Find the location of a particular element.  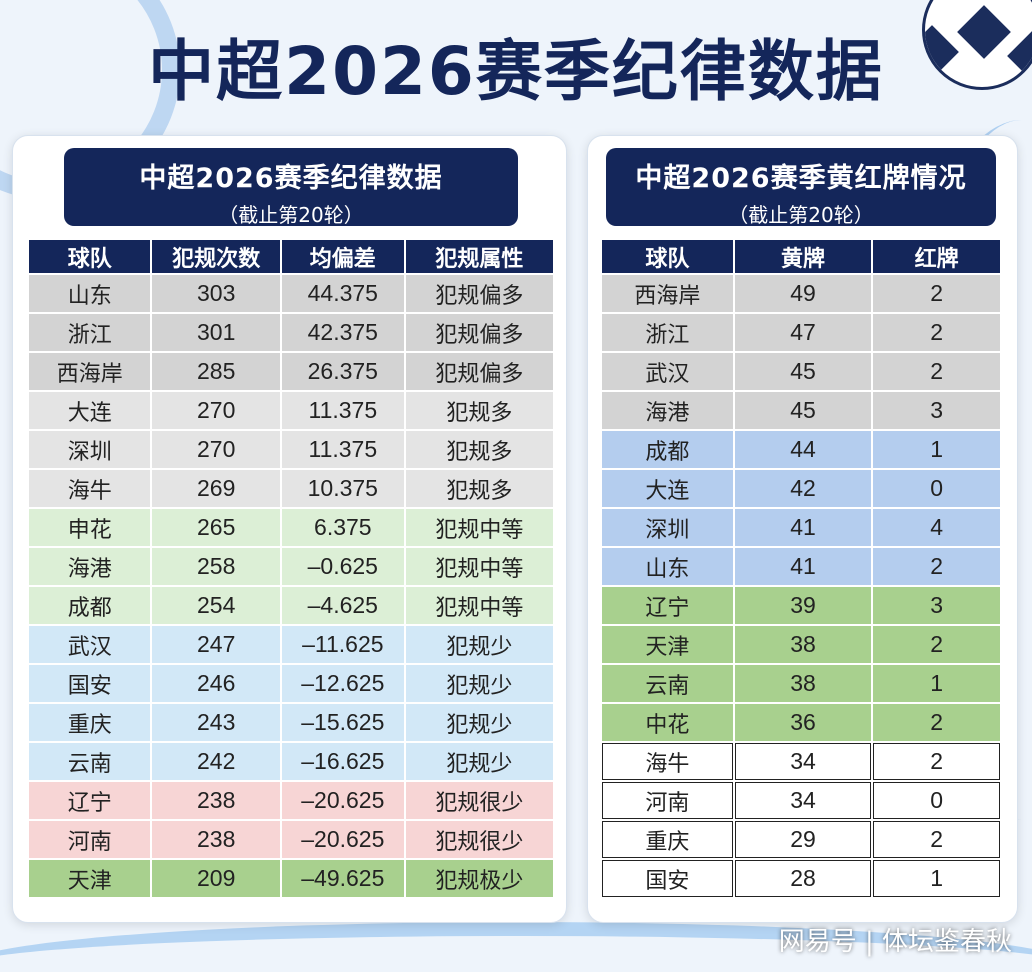

table-row: 成都 254 –4.625 犯规中等 is located at coordinates (291, 605).